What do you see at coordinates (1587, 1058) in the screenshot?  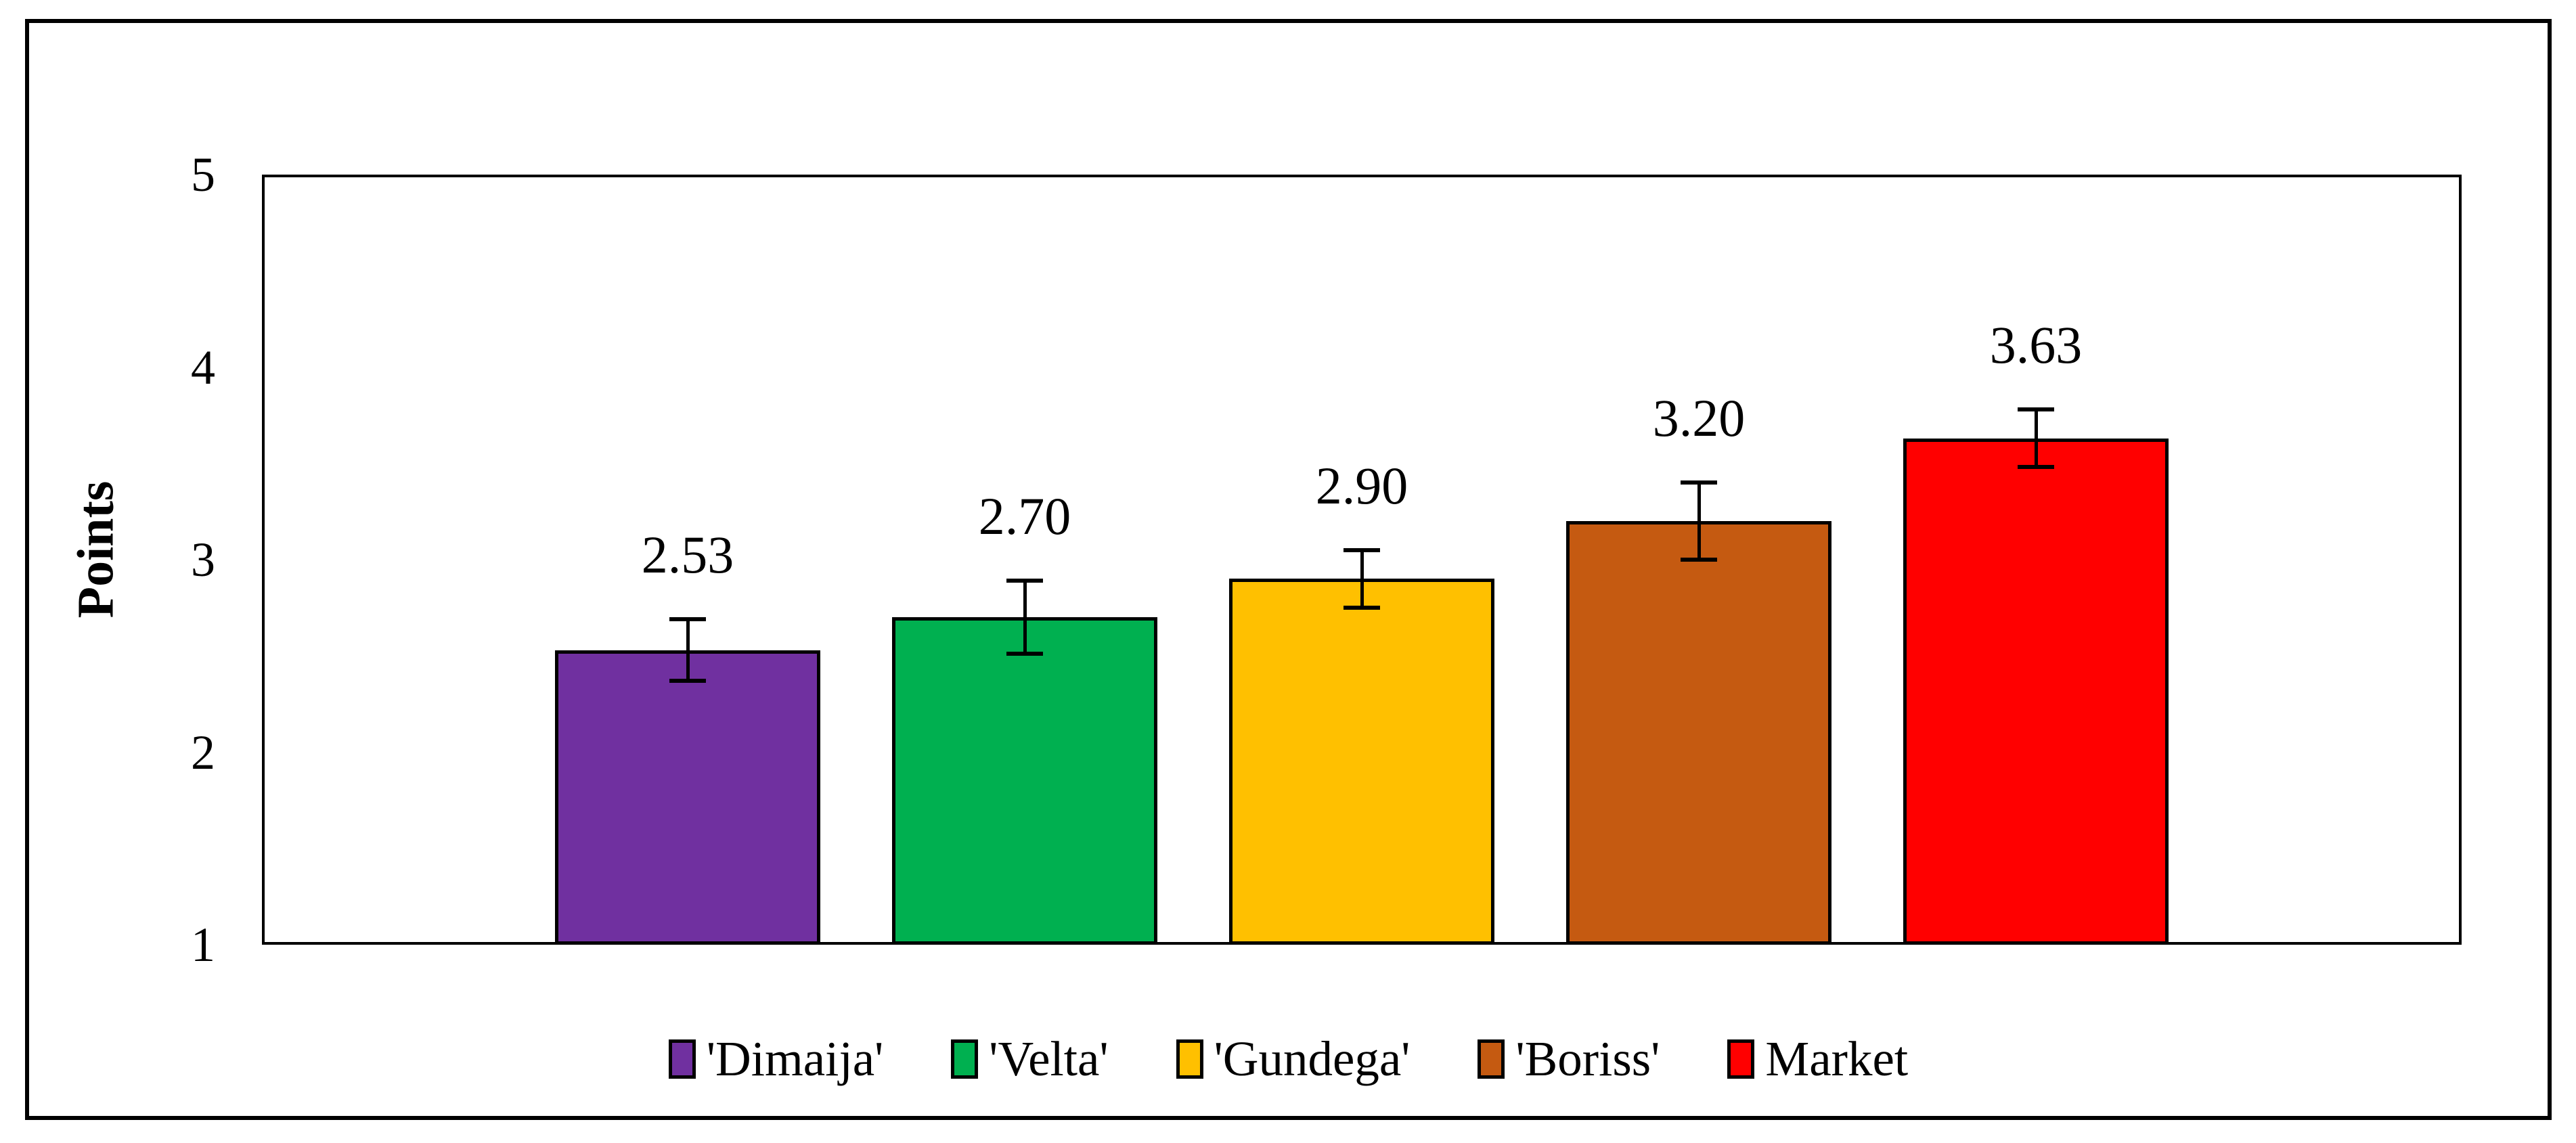 I see `legend-label: 'Boriss'` at bounding box center [1587, 1058].